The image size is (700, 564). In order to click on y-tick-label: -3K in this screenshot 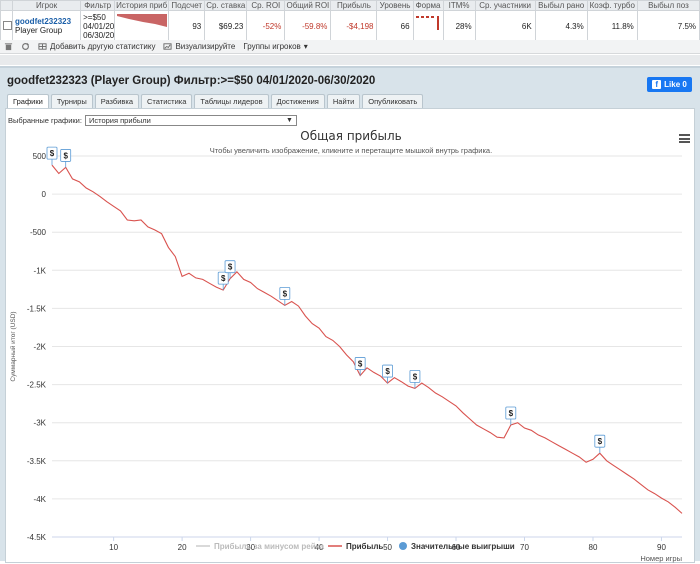, I will do `click(40, 423)`.